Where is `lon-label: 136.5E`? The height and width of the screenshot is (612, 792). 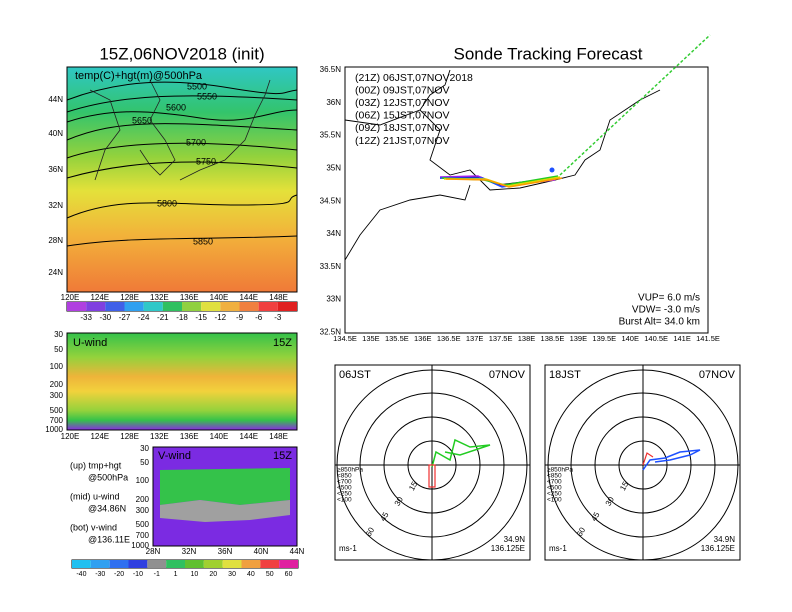
lon-label: 136.5E is located at coordinates (449, 338).